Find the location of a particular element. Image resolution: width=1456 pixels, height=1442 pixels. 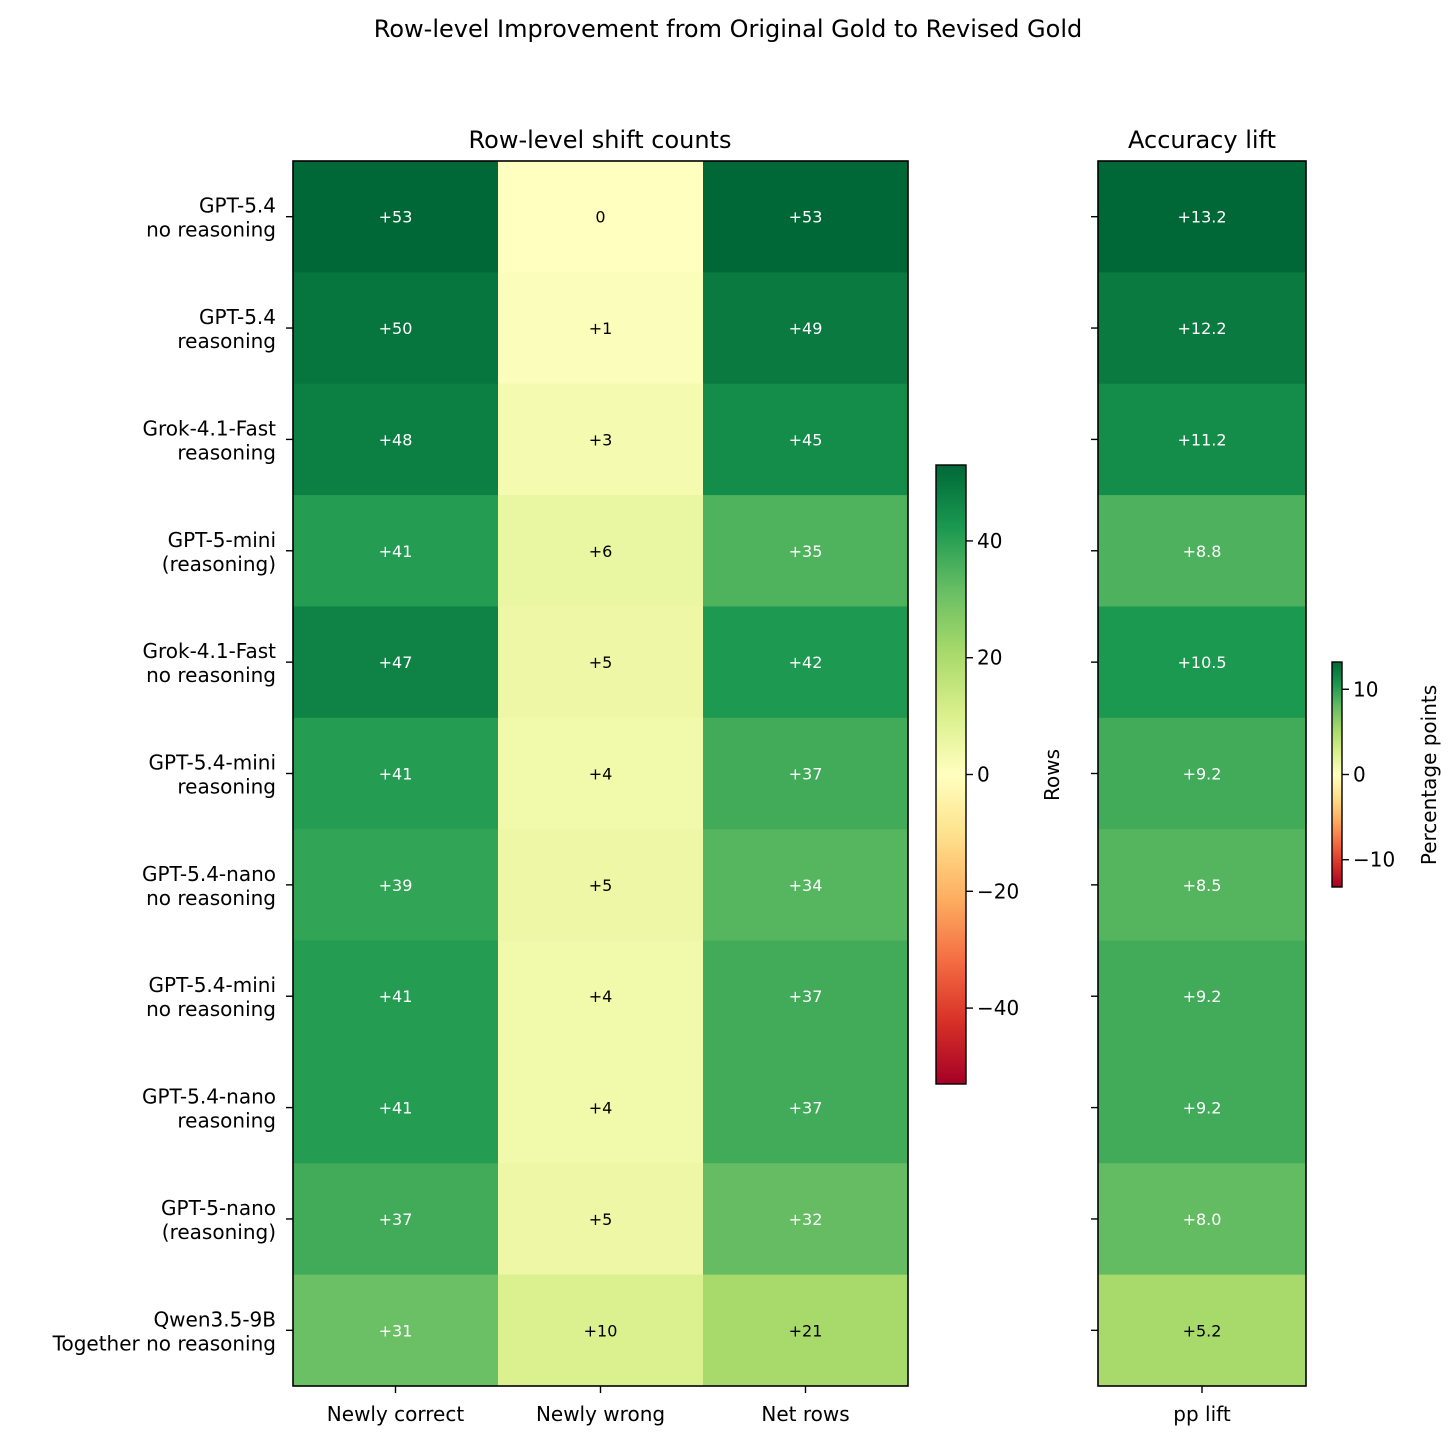

cell-label: 0 is located at coordinates (600, 217).